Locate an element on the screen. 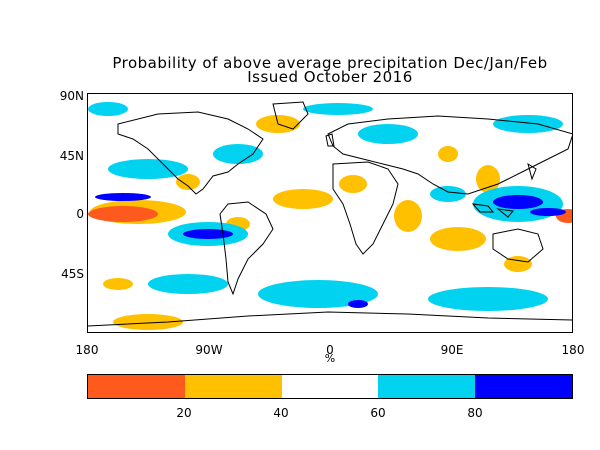  lon-label-0: 0 is located at coordinates (330, 350).